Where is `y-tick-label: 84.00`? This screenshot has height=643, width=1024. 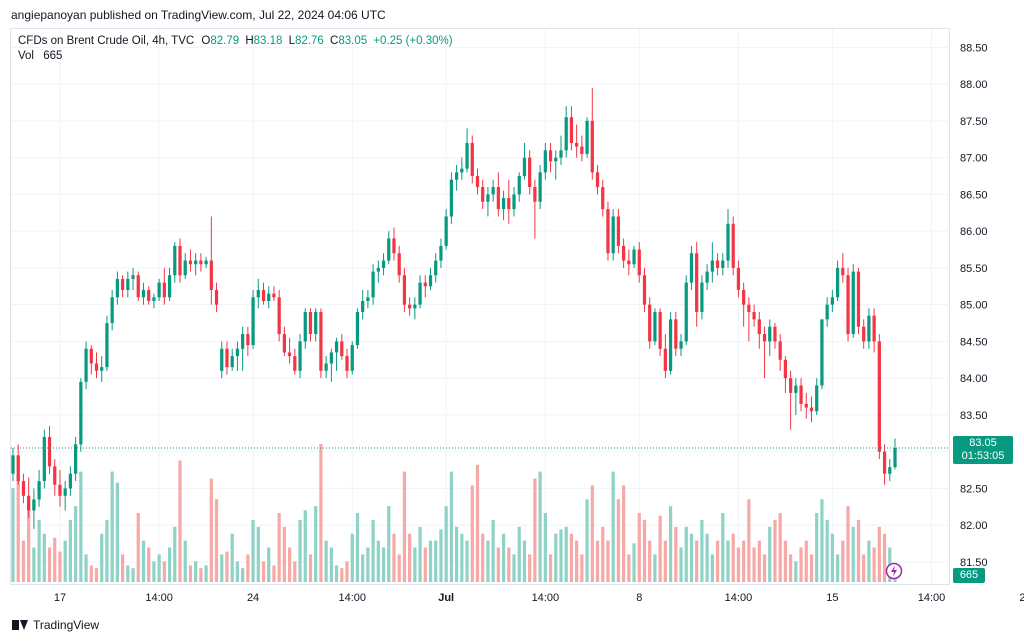
y-tick-label: 84.00 is located at coordinates (974, 379).